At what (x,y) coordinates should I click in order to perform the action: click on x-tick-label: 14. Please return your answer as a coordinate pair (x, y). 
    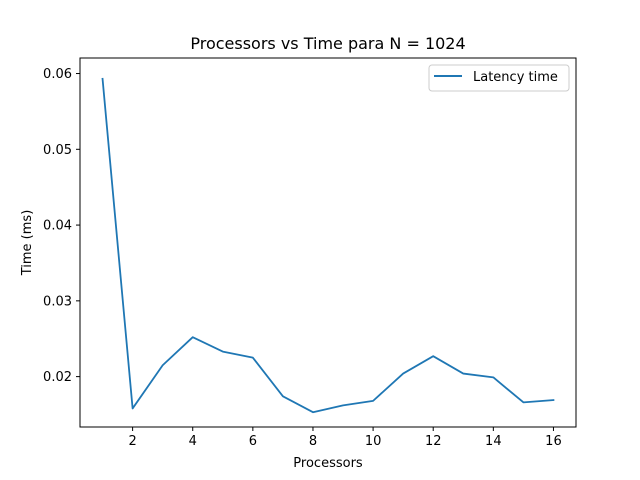
    Looking at the image, I should click on (493, 441).